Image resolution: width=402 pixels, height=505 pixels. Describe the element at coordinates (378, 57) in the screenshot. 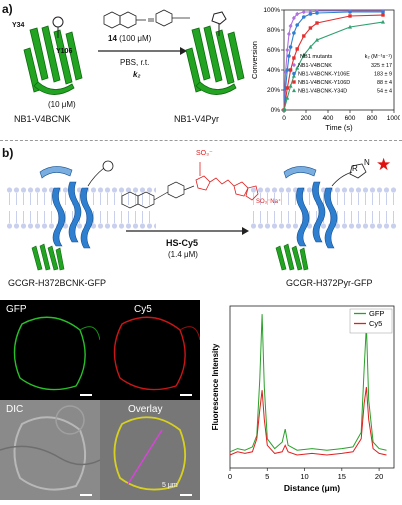

I see `legend-k2-header: k₂ (M⁻¹s⁻¹)` at that location.